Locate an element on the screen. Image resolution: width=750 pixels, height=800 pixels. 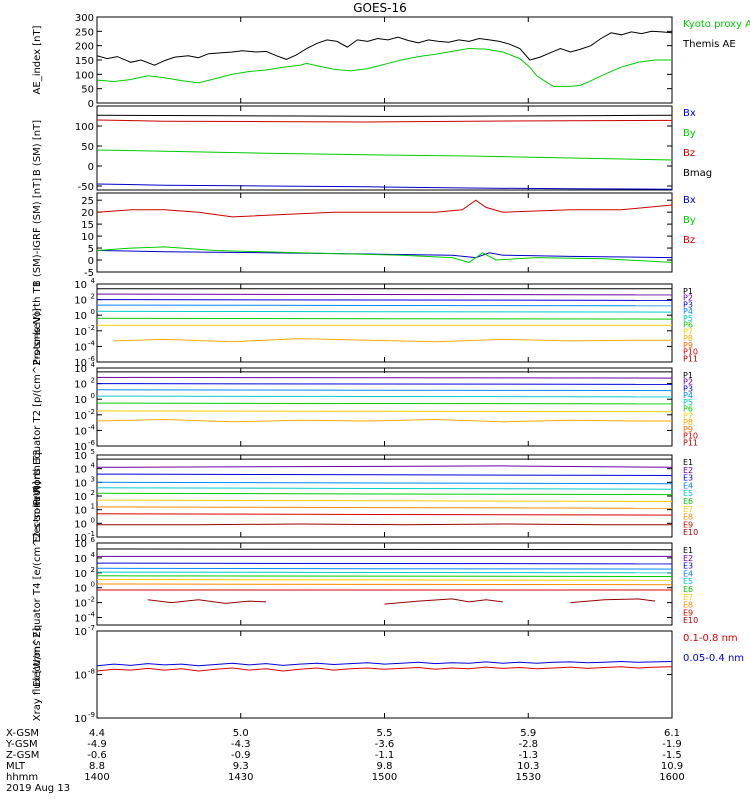
date-label: 2019 Aug 13 is located at coordinates (38, 788).